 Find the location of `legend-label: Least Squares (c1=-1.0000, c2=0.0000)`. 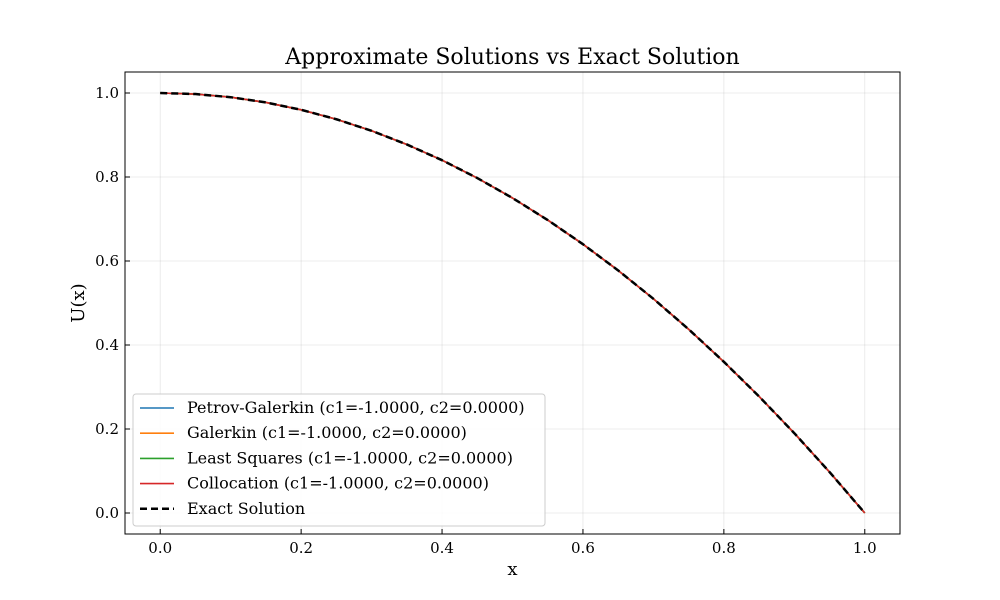

legend-label: Least Squares (c1=-1.0000, c2=0.0000) is located at coordinates (350, 457).